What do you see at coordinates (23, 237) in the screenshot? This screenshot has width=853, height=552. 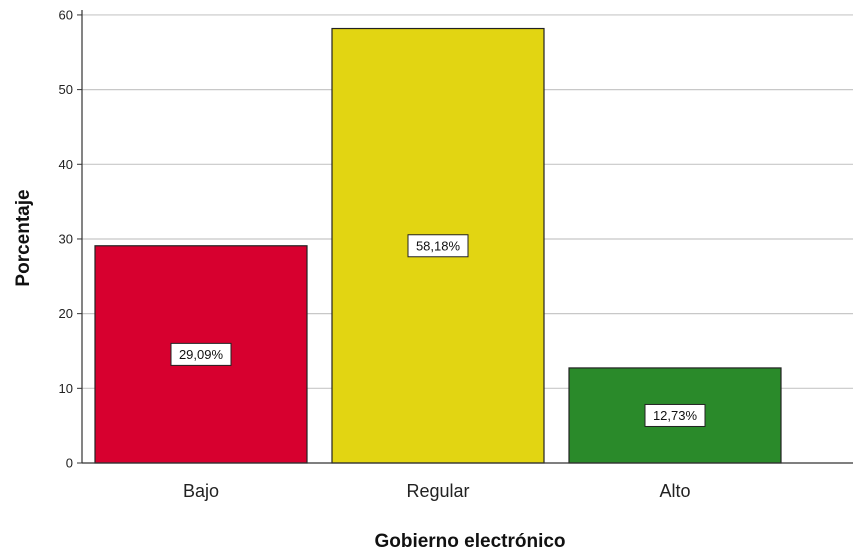 I see `y-axis-title: Porcentaje` at bounding box center [23, 237].